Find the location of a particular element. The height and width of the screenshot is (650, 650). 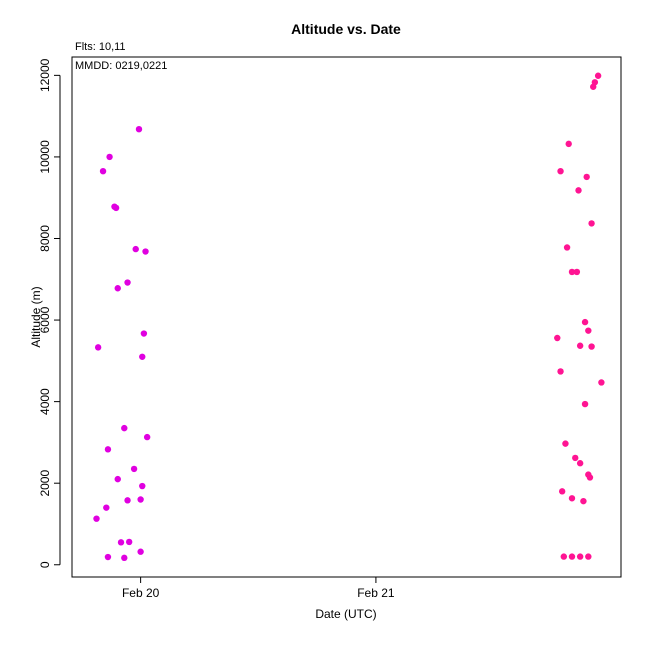

chart-title: Altitude vs. Date is located at coordinates (346, 29).